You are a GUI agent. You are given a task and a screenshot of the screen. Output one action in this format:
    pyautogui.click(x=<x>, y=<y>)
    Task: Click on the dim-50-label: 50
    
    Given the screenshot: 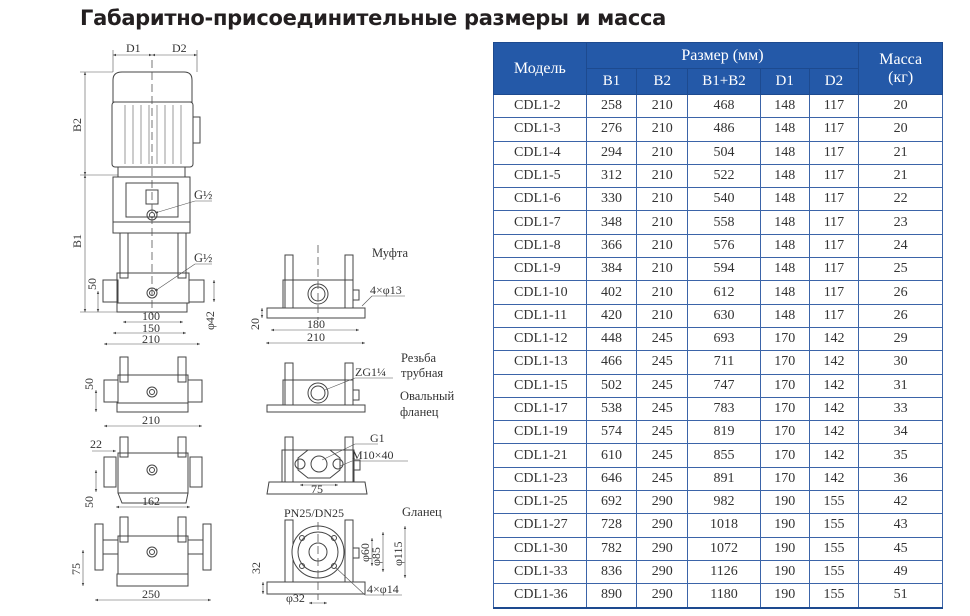 What is the action you would take?
    pyautogui.click(x=89, y=384)
    